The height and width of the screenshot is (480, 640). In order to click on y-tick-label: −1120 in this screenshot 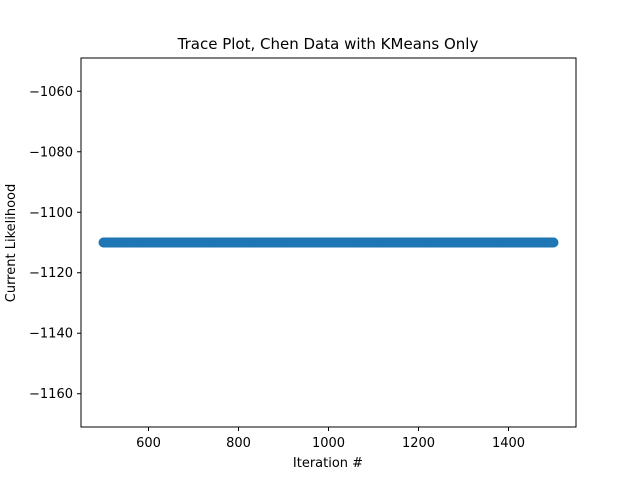, I will do `click(51, 273)`.